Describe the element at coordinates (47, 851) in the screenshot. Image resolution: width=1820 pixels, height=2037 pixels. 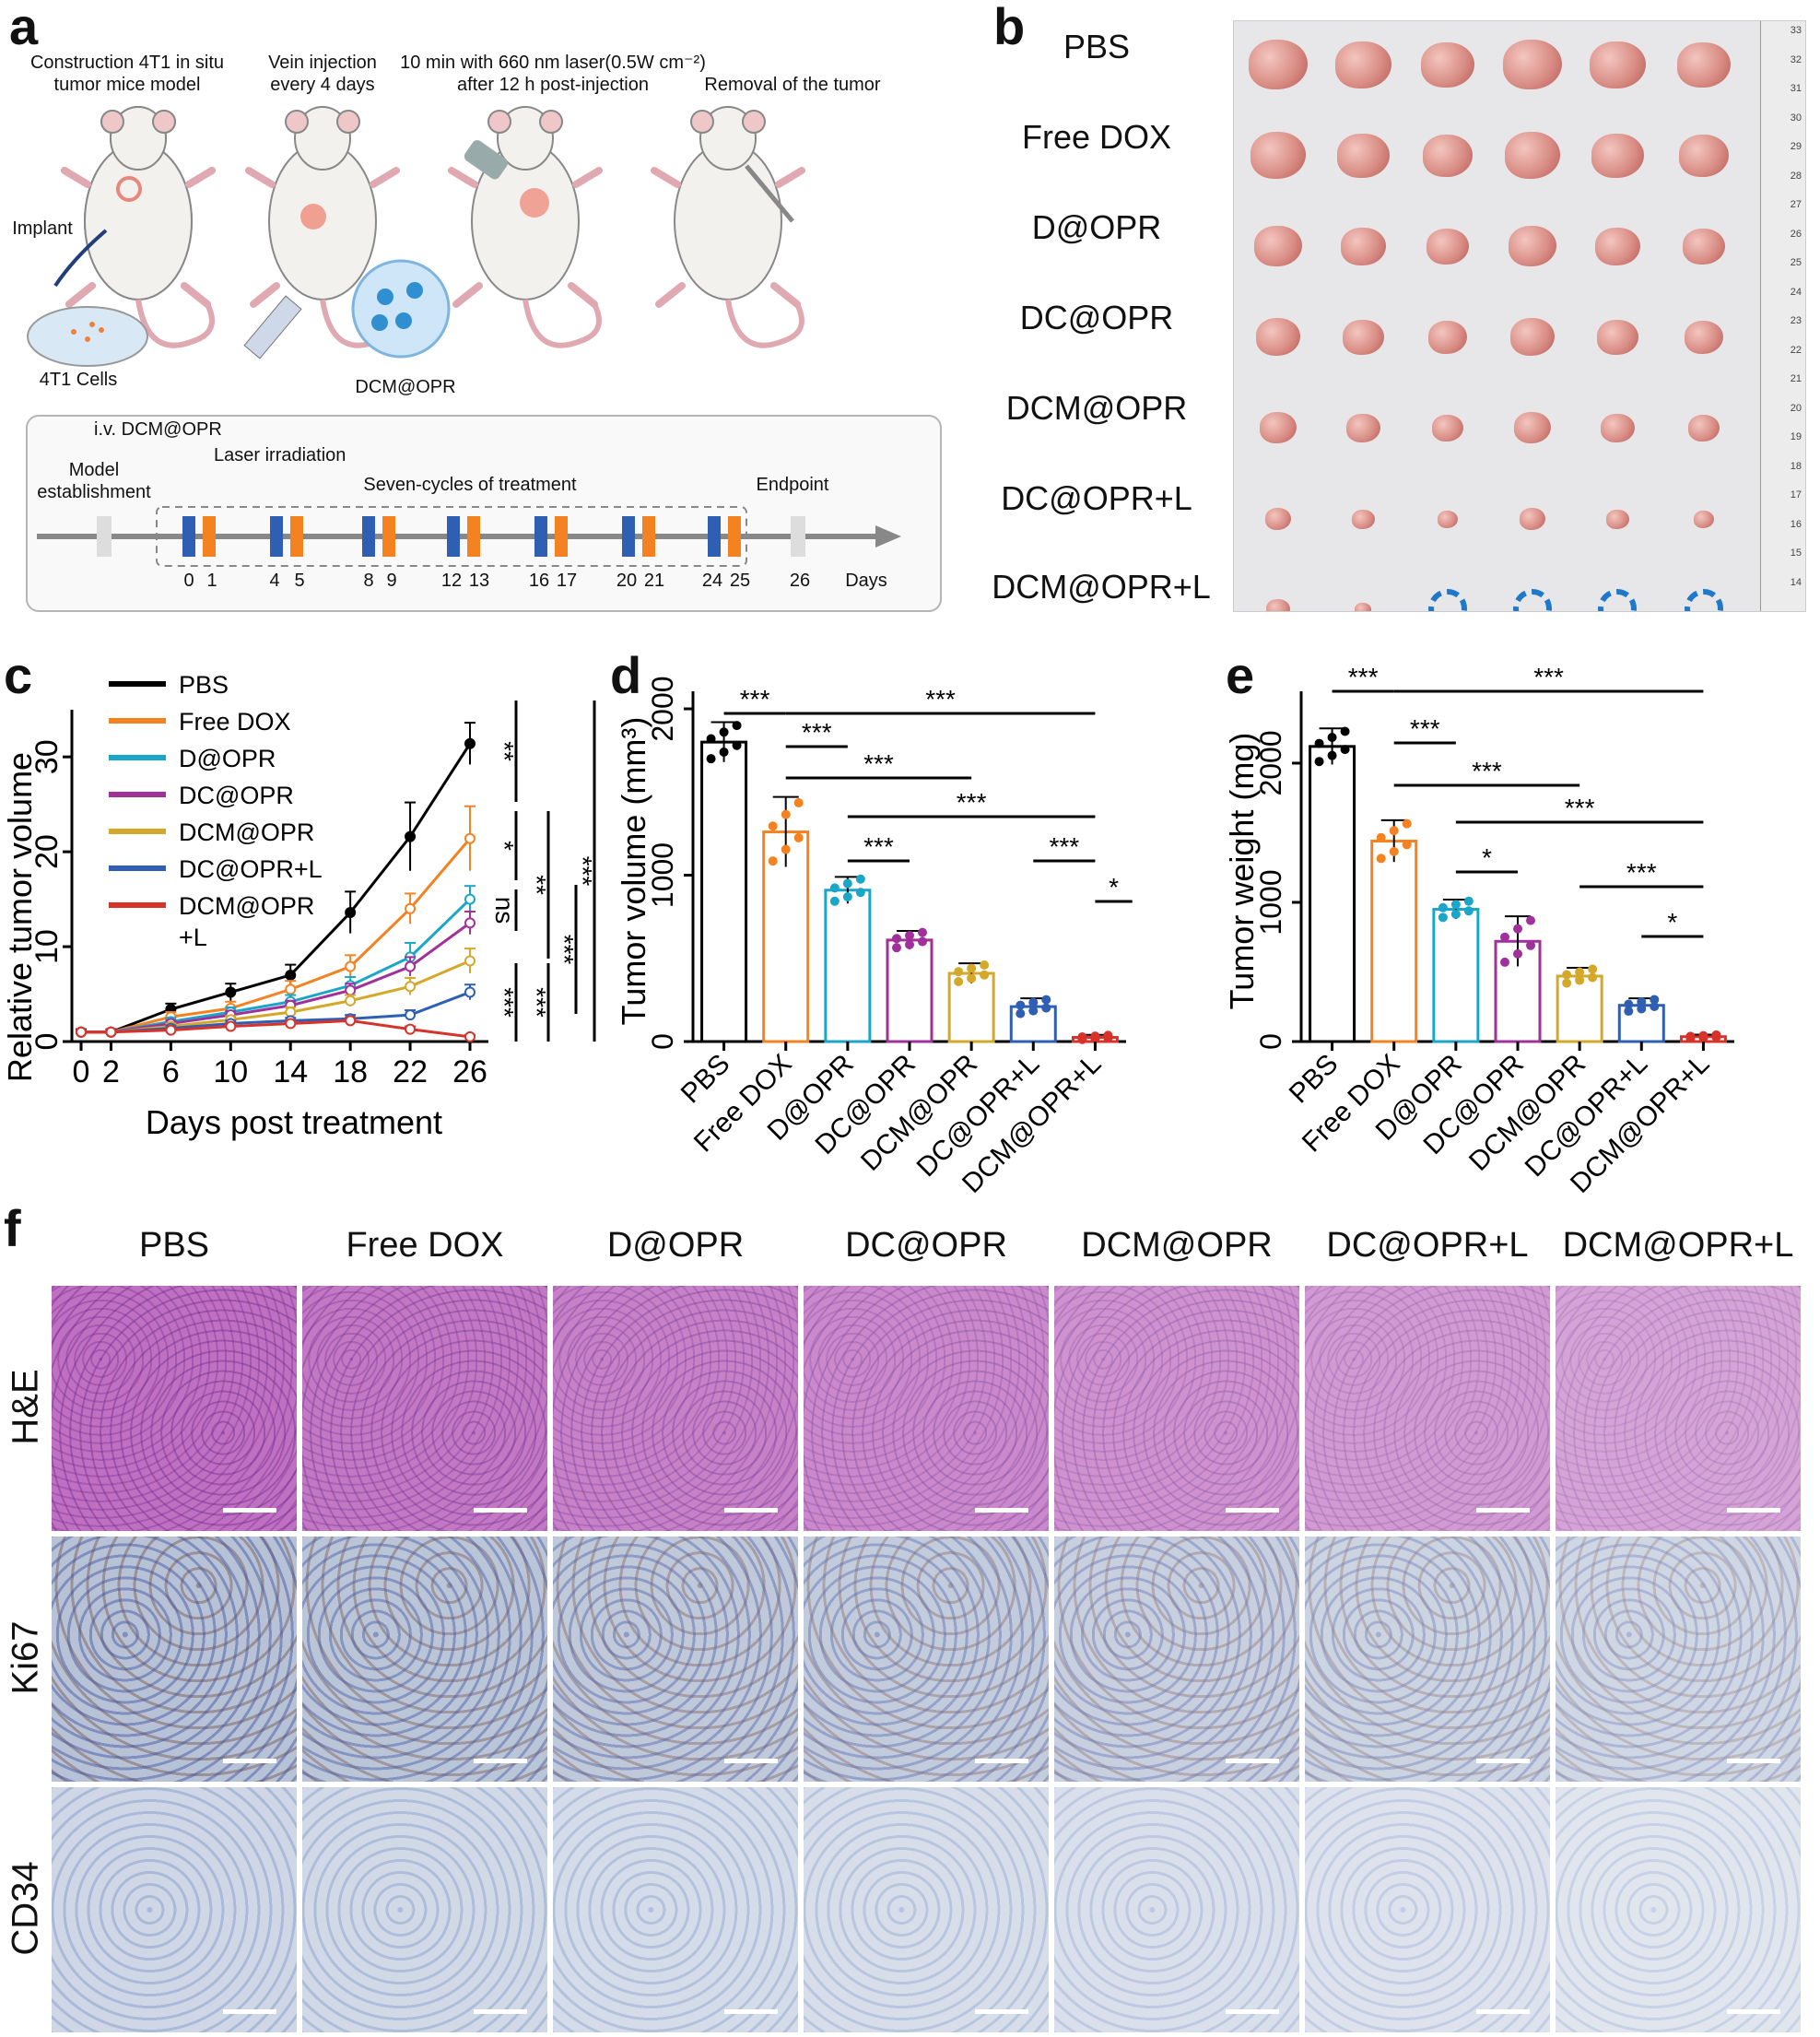
I see `y-tick-label: 20` at that location.